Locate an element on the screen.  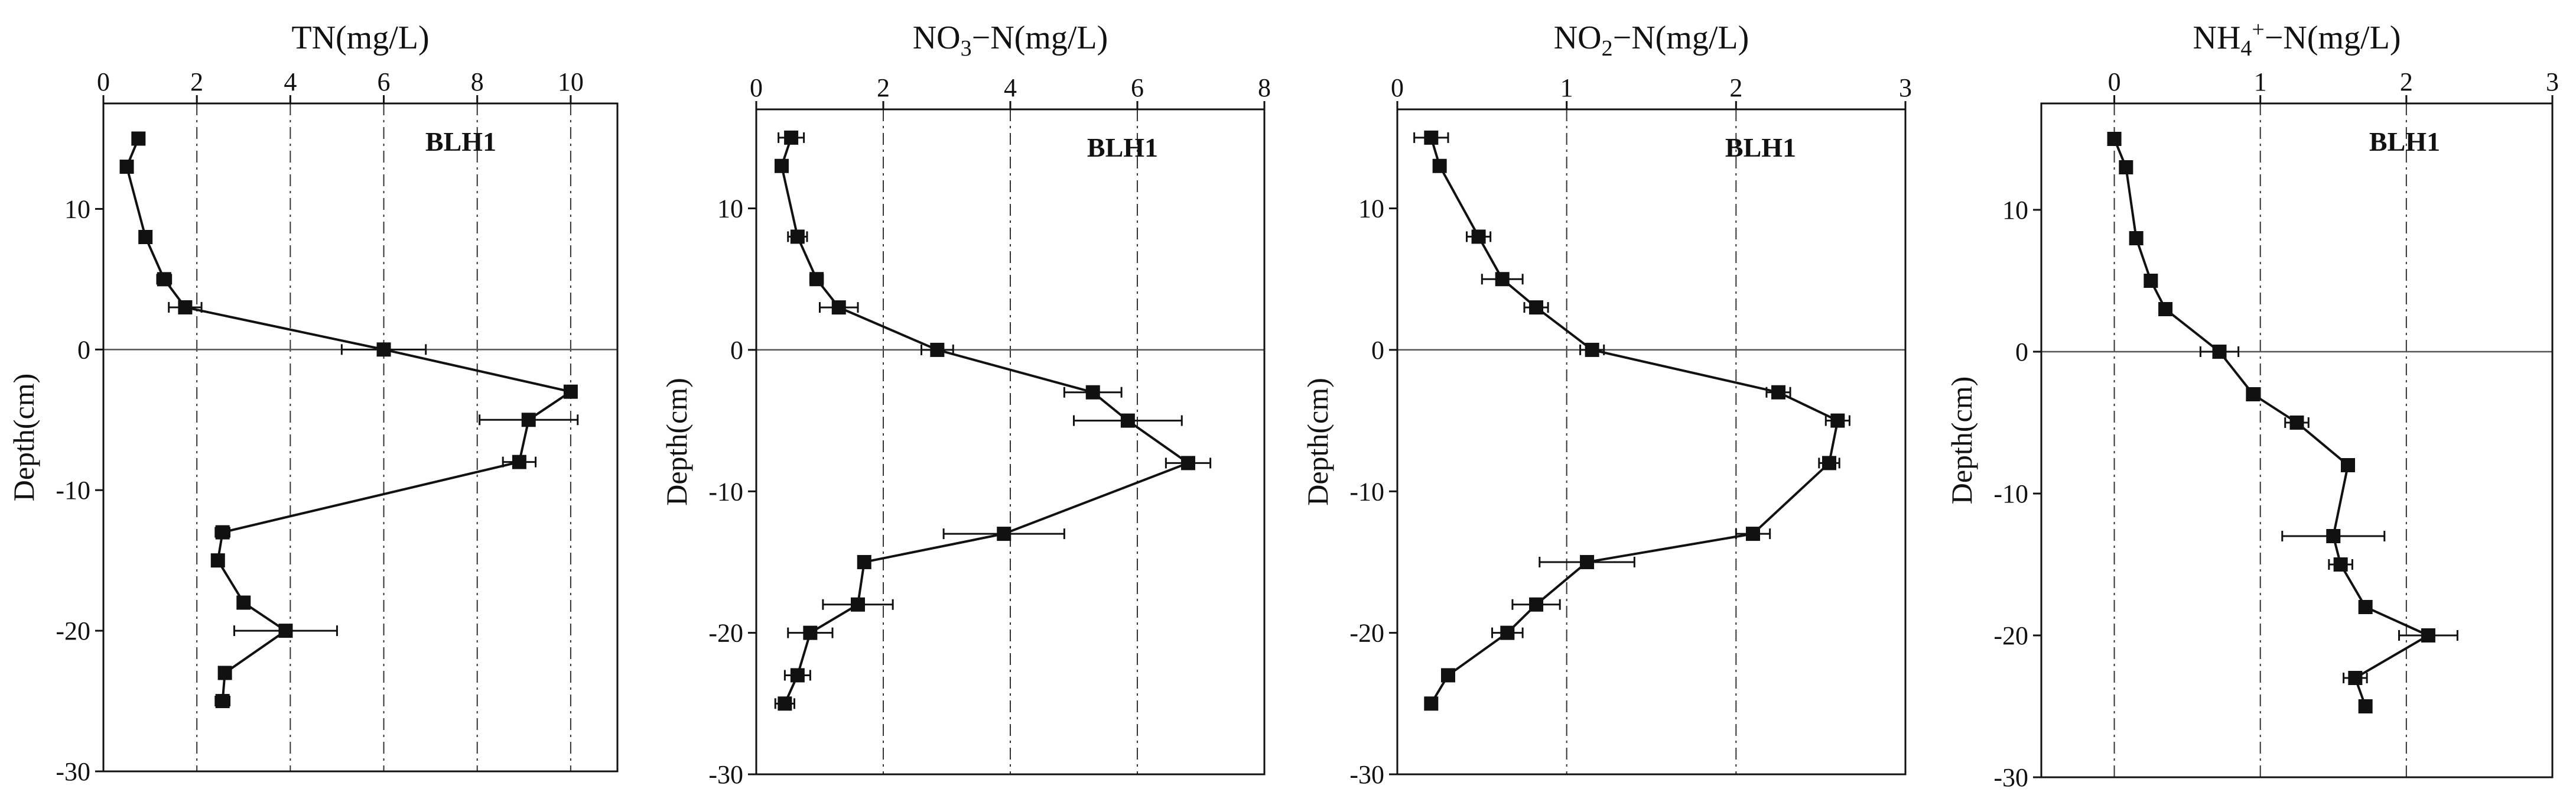
x-tick-label-3: 4 is located at coordinates (1011, 88).